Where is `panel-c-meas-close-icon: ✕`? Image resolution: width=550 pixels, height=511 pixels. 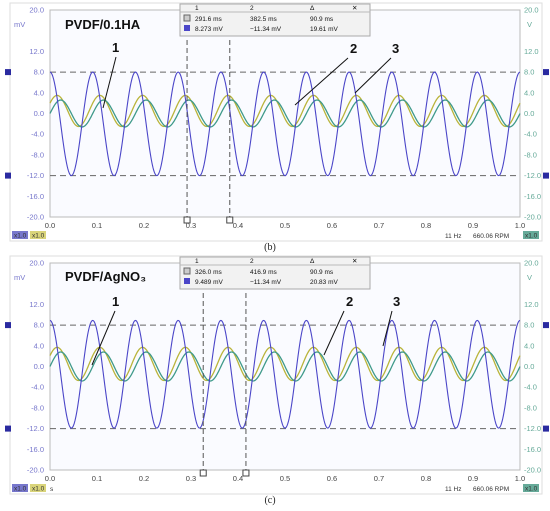
panel-c-meas-close-icon: ✕ is located at coordinates (354, 261).